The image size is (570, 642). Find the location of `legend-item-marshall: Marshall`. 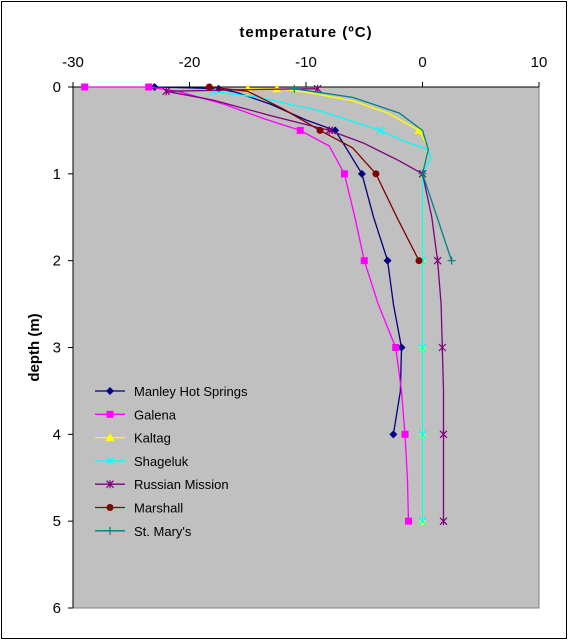

legend-item-marshall: Marshall is located at coordinates (139, 508).